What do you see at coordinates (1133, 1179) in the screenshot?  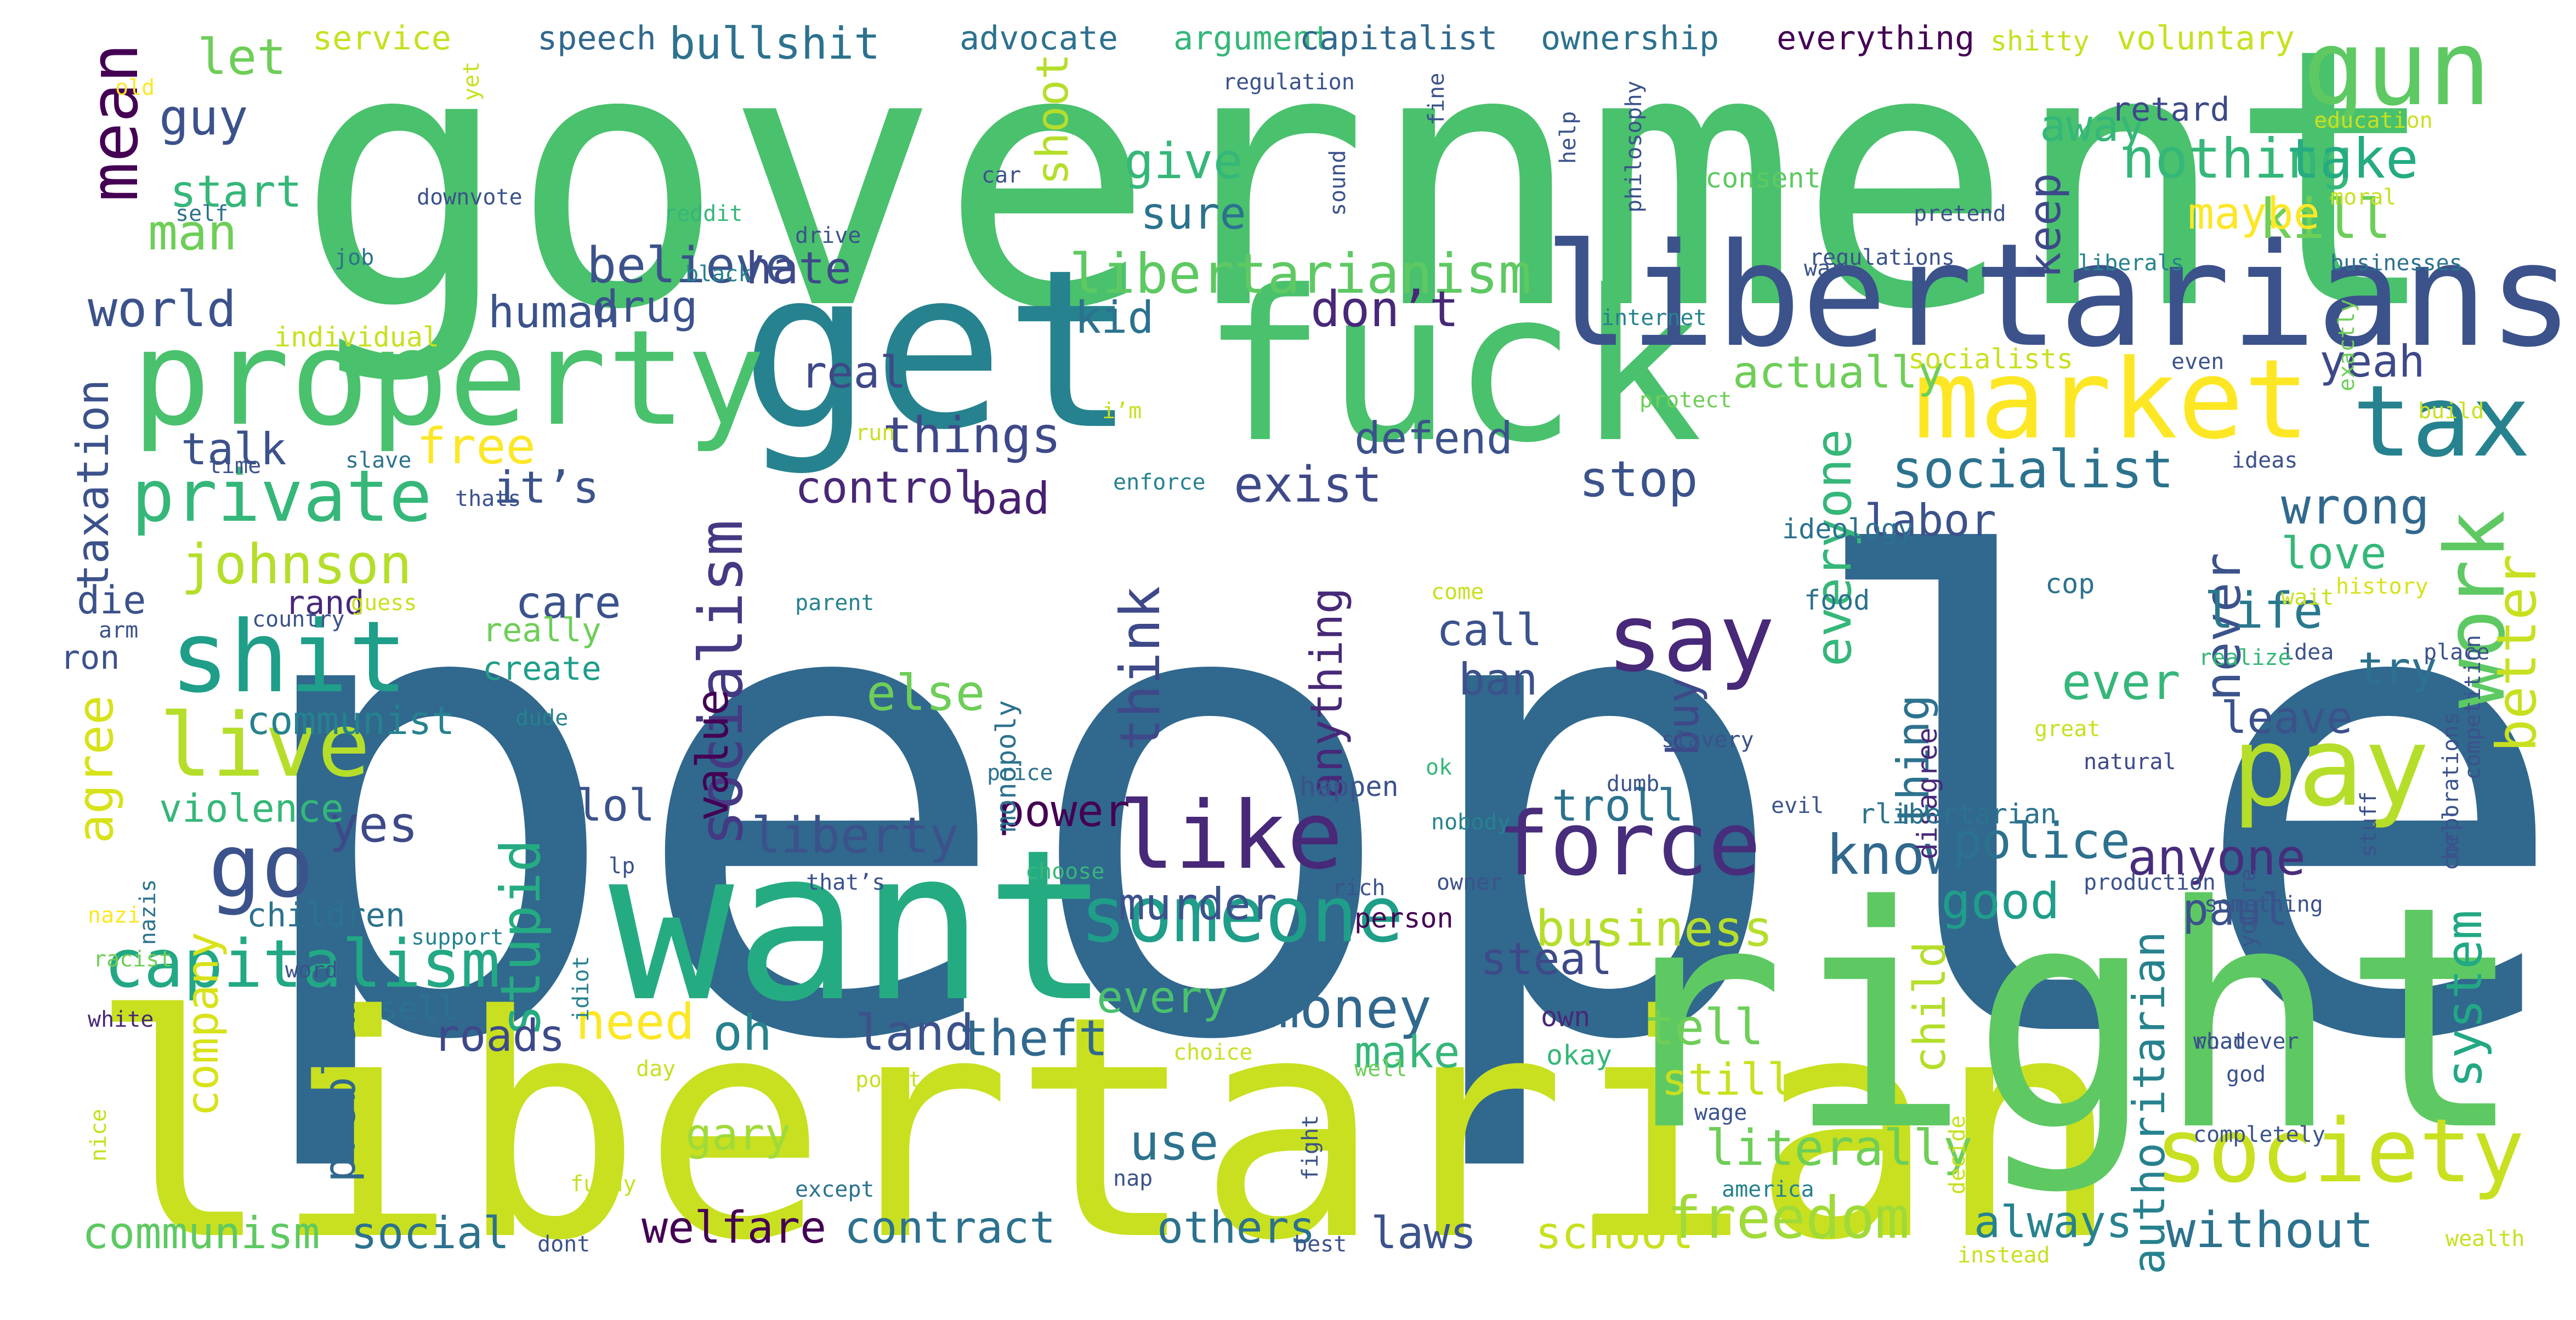 I see `cloud-word-nap: nap` at bounding box center [1133, 1179].